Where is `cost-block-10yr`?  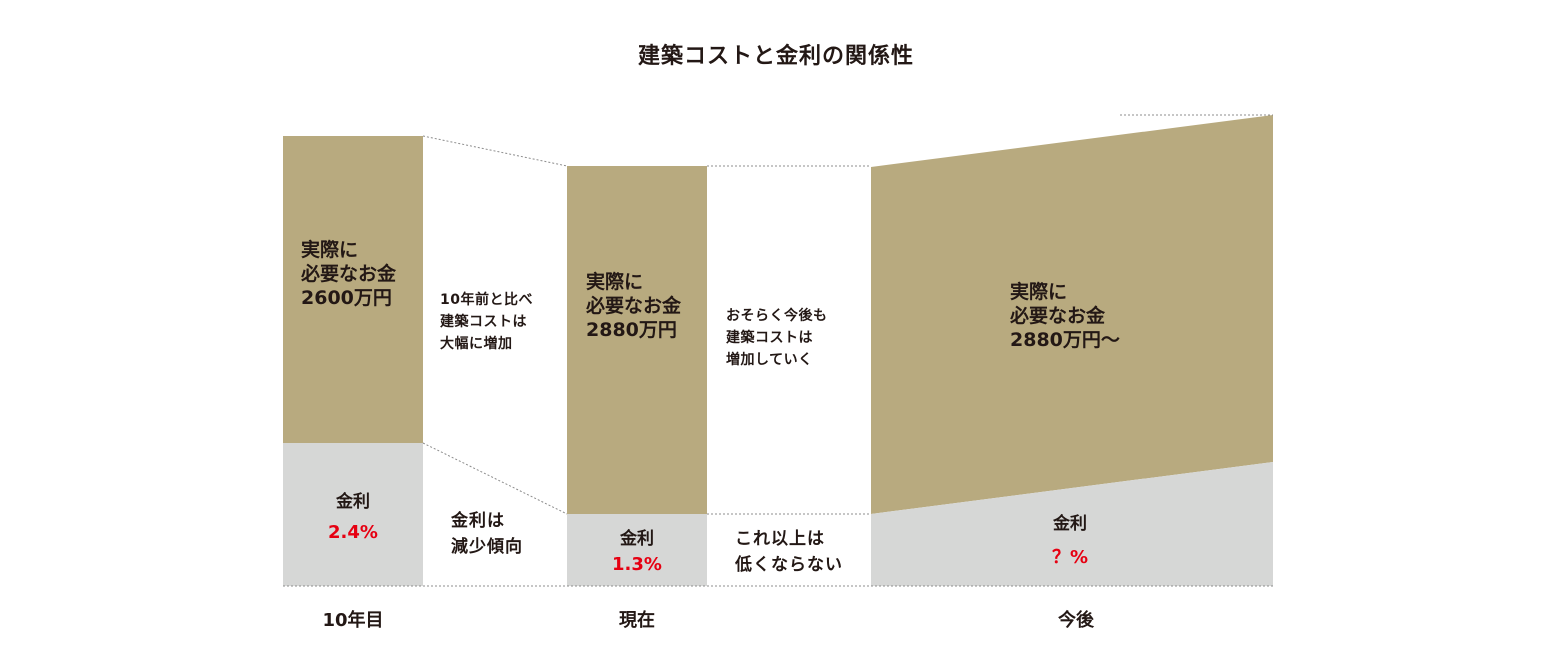 cost-block-10yr is located at coordinates (353, 289).